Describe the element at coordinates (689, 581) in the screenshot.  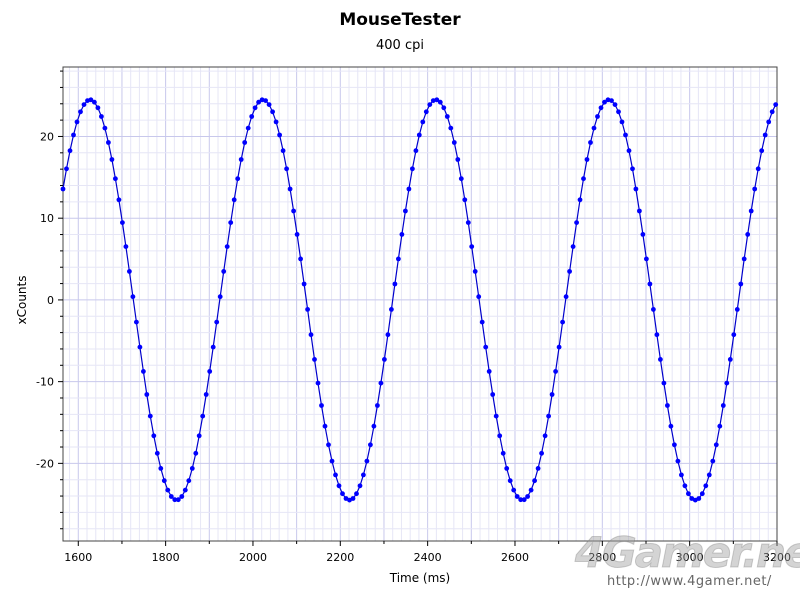
I see `watermark-url: http://www.4gamer.net/` at that location.